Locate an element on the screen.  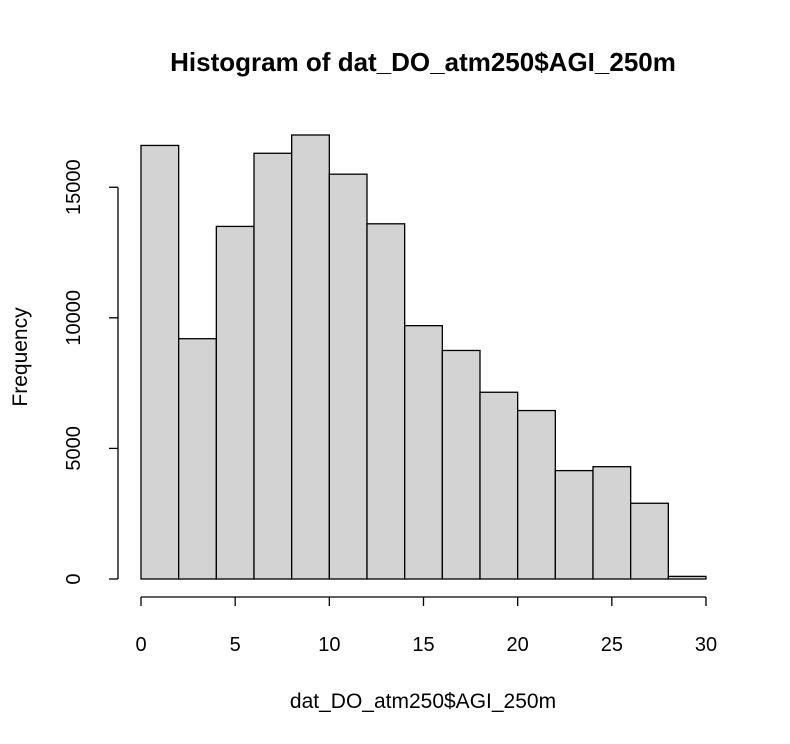
x-tick-label: 20 is located at coordinates (518, 645).